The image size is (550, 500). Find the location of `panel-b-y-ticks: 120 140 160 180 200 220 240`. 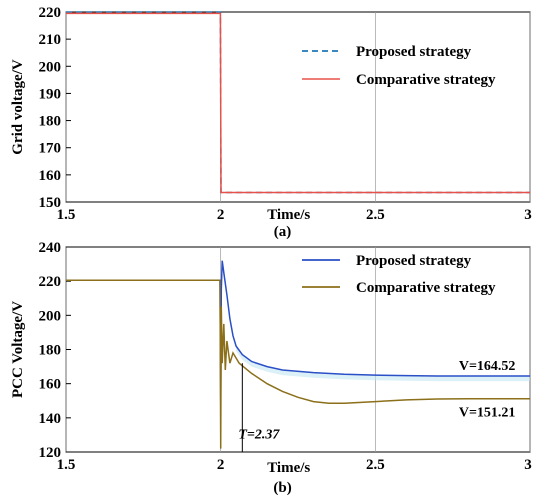

panel-b-y-ticks: 120 140 160 180 200 220 240 is located at coordinates (50, 350).